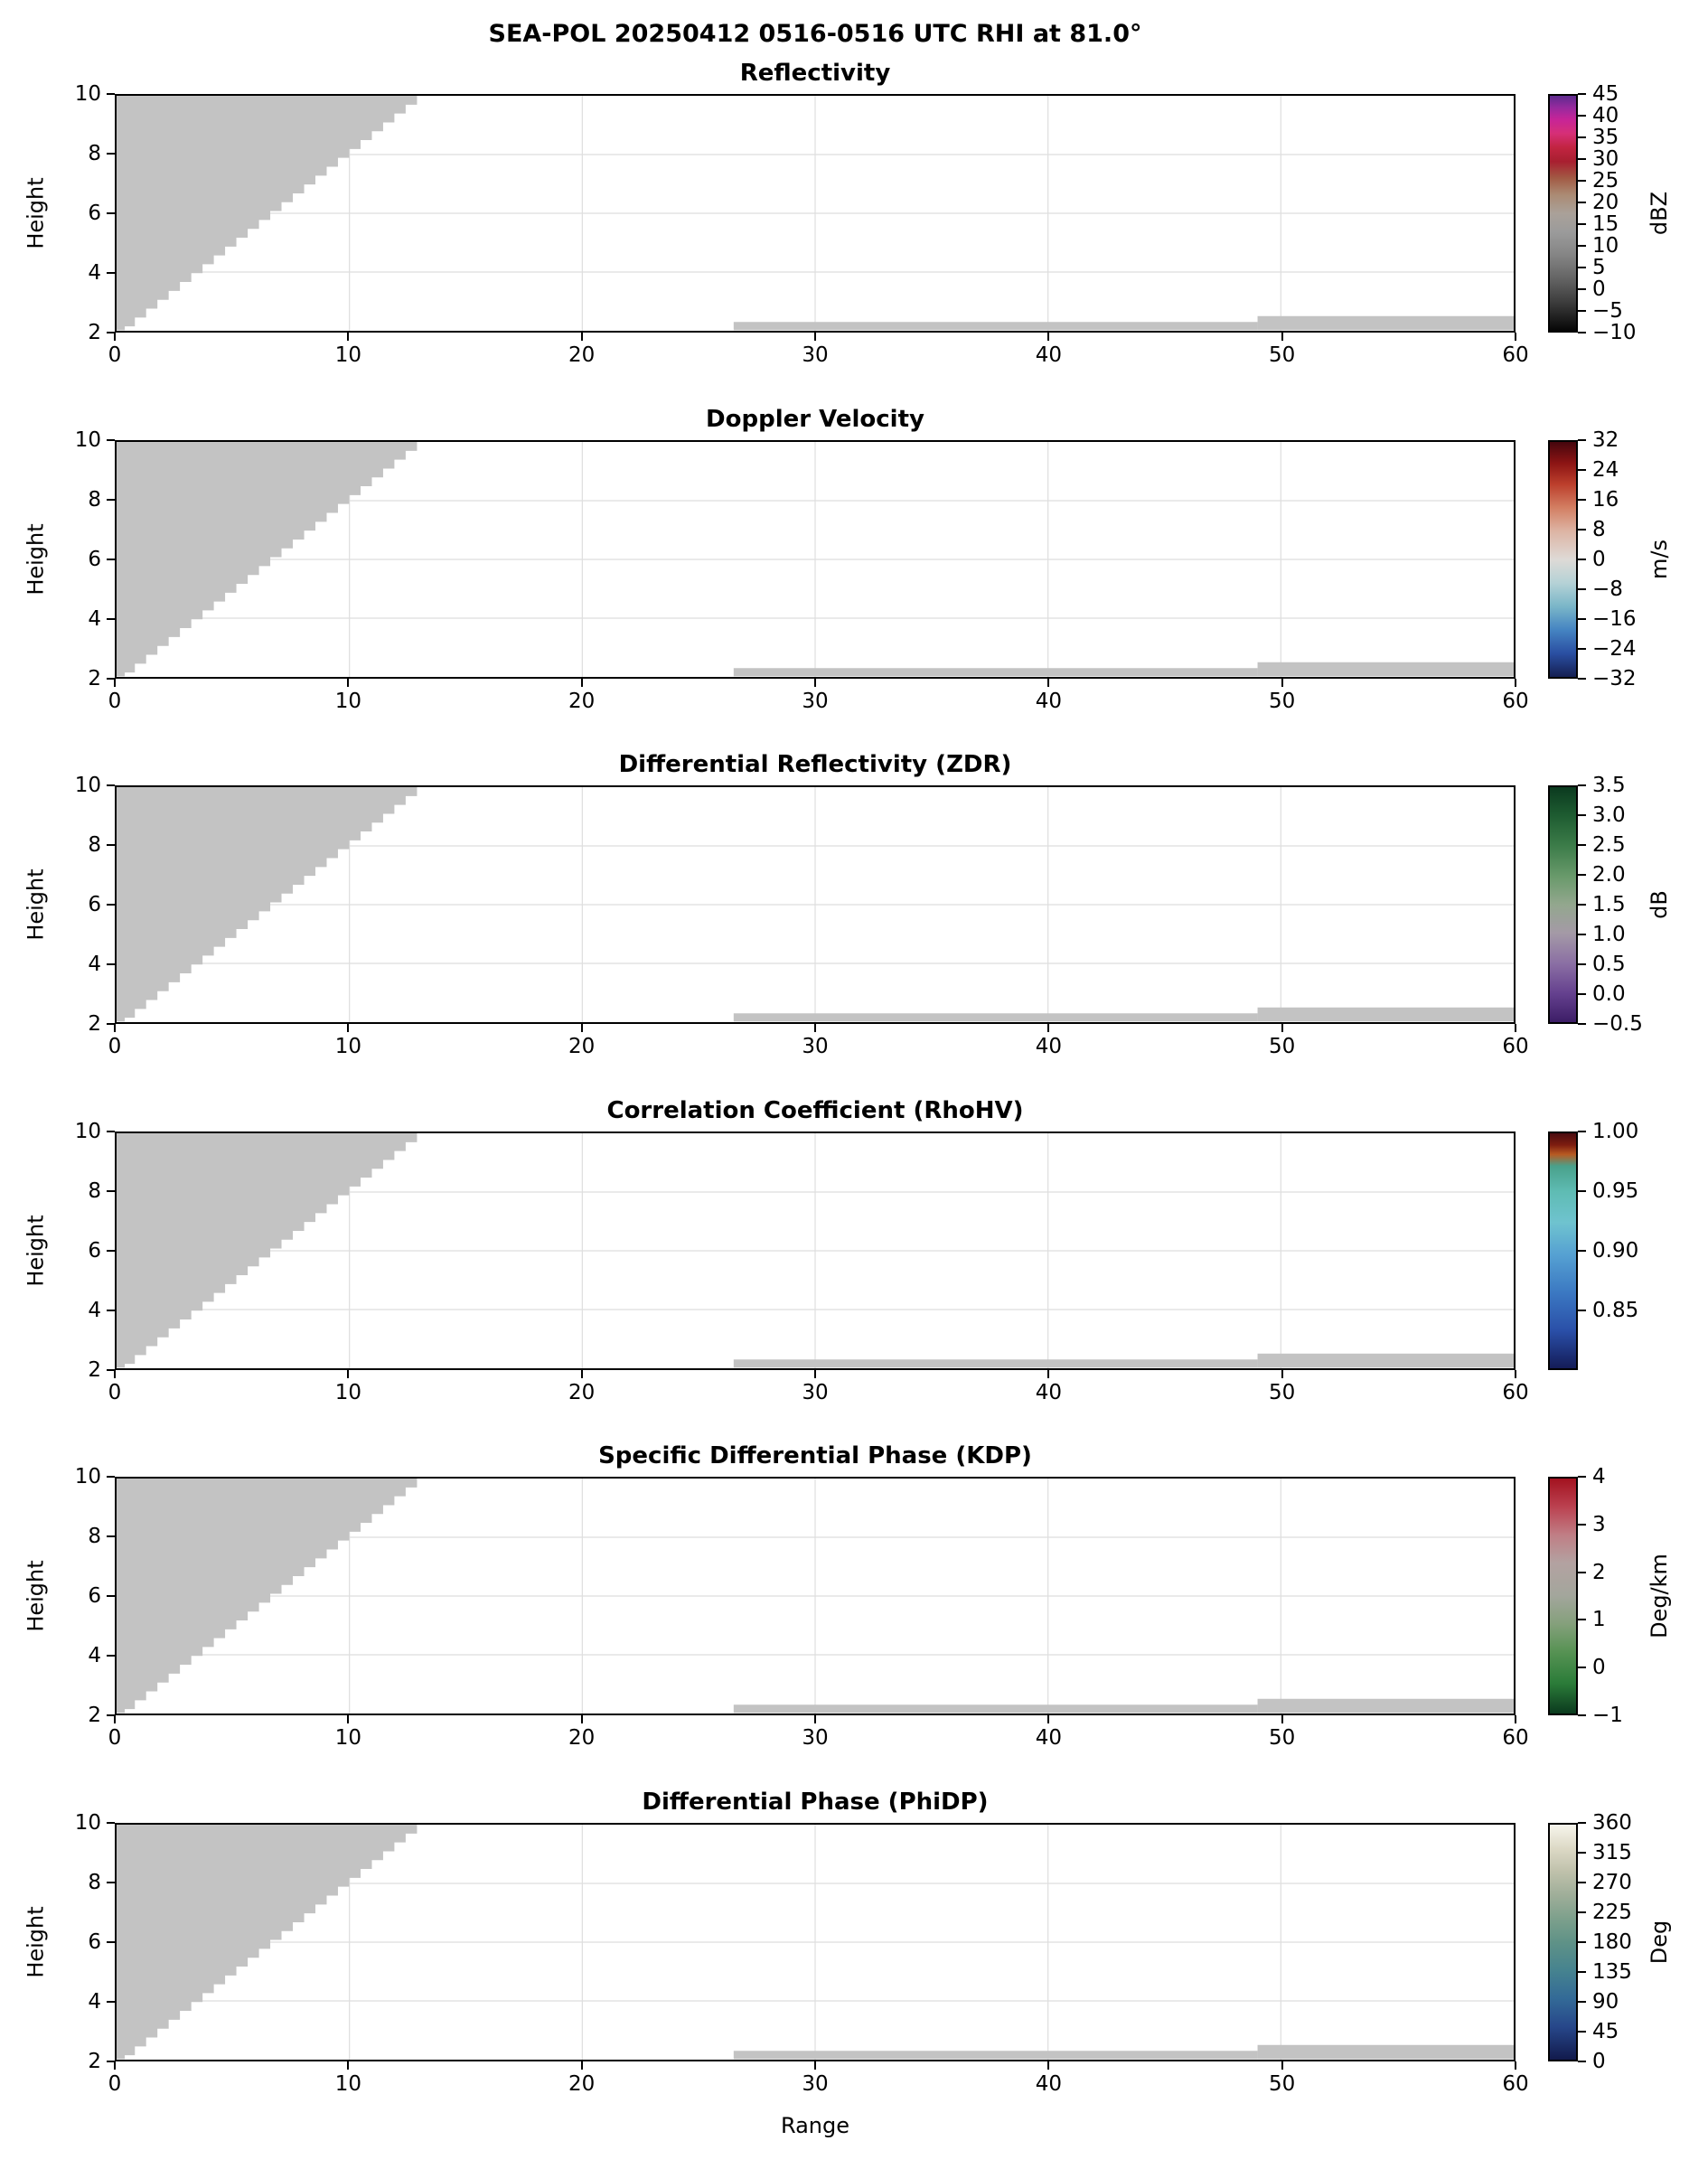 The height and width of the screenshot is (2169, 1708). Describe the element at coordinates (815, 764) in the screenshot. I see `panel-title: Differential Reflectivity (ZDR)` at that location.